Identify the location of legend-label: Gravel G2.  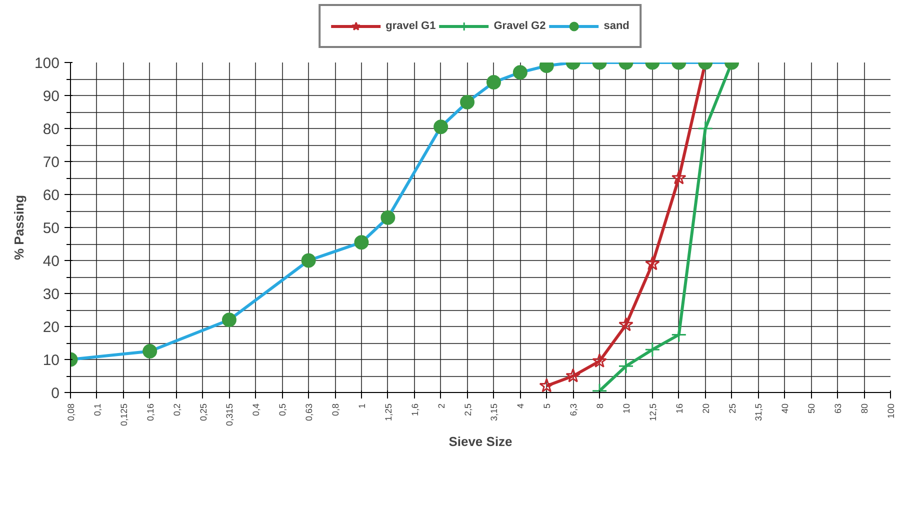
(520, 26).